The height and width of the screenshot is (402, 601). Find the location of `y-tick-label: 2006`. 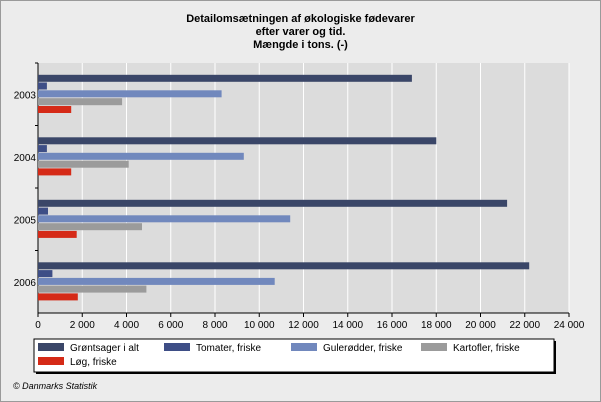

y-tick-label: 2006 is located at coordinates (25, 283).